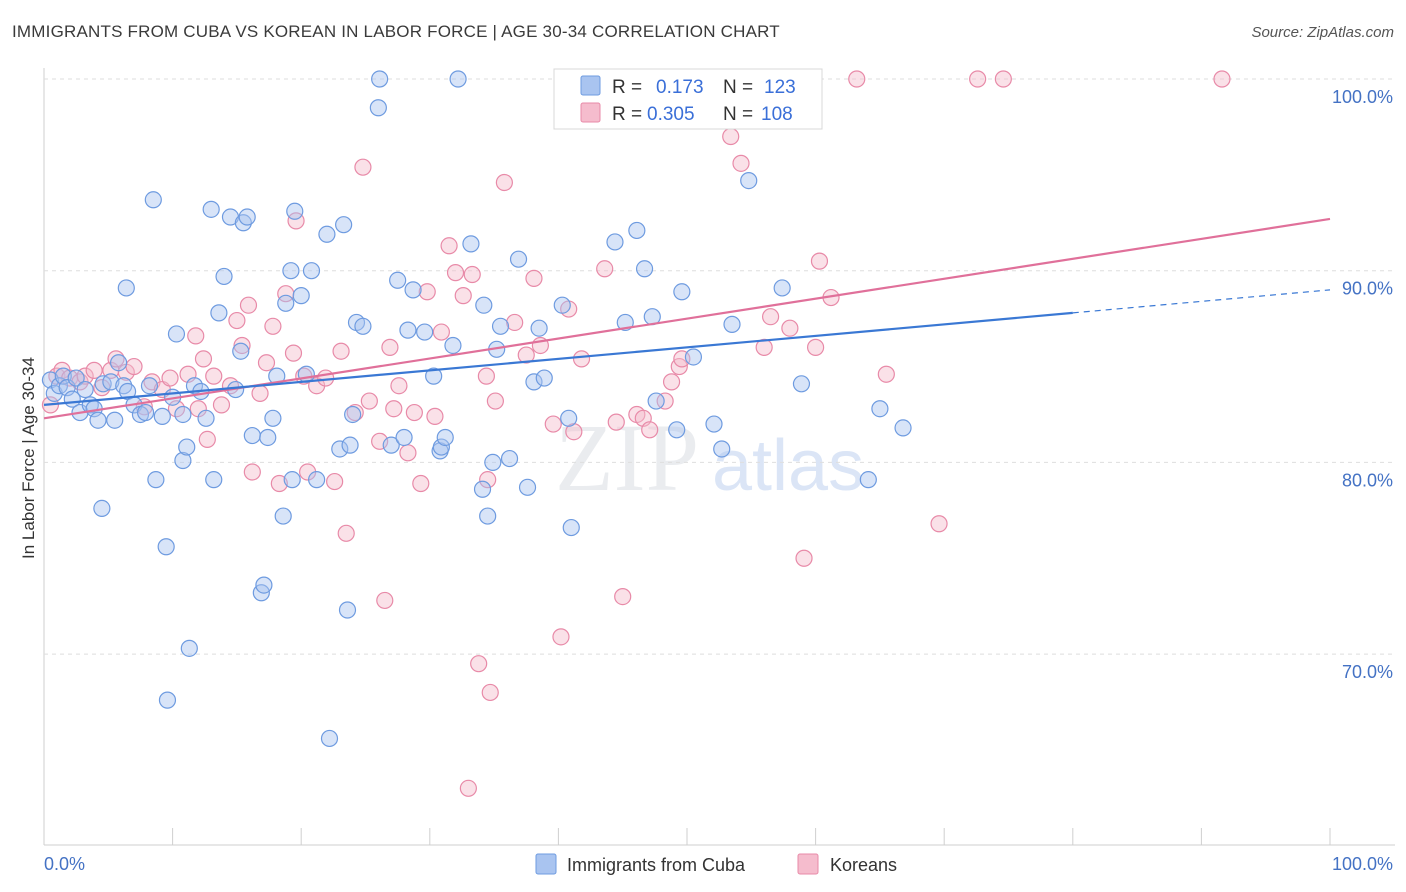 Image resolution: width=1406 pixels, height=892 pixels. I want to click on bottom-legend-swatch-korean, so click(808, 864).